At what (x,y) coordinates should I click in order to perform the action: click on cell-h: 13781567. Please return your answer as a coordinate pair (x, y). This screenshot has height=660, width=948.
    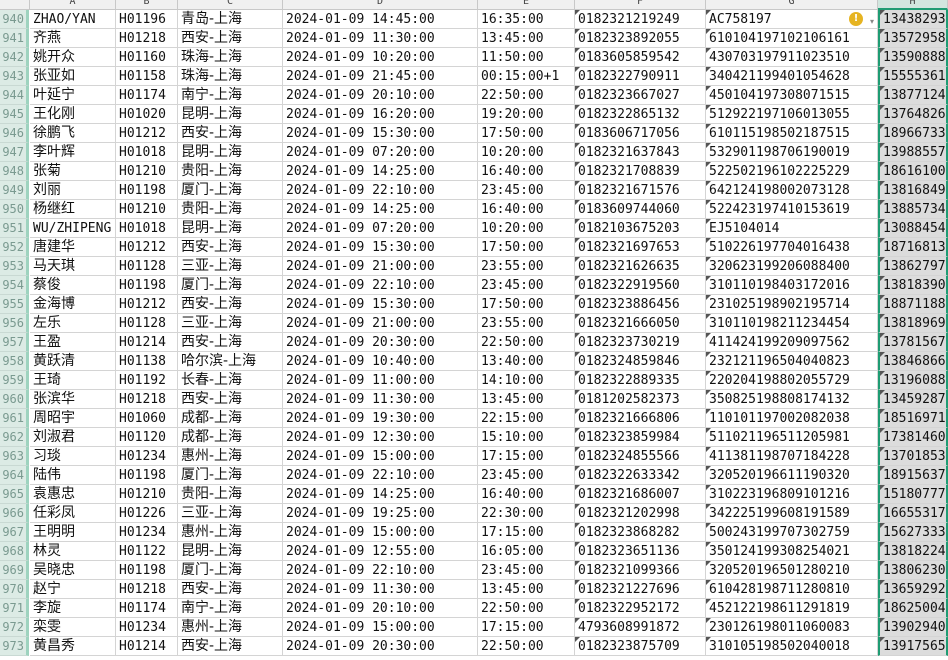
    Looking at the image, I should click on (913, 342).